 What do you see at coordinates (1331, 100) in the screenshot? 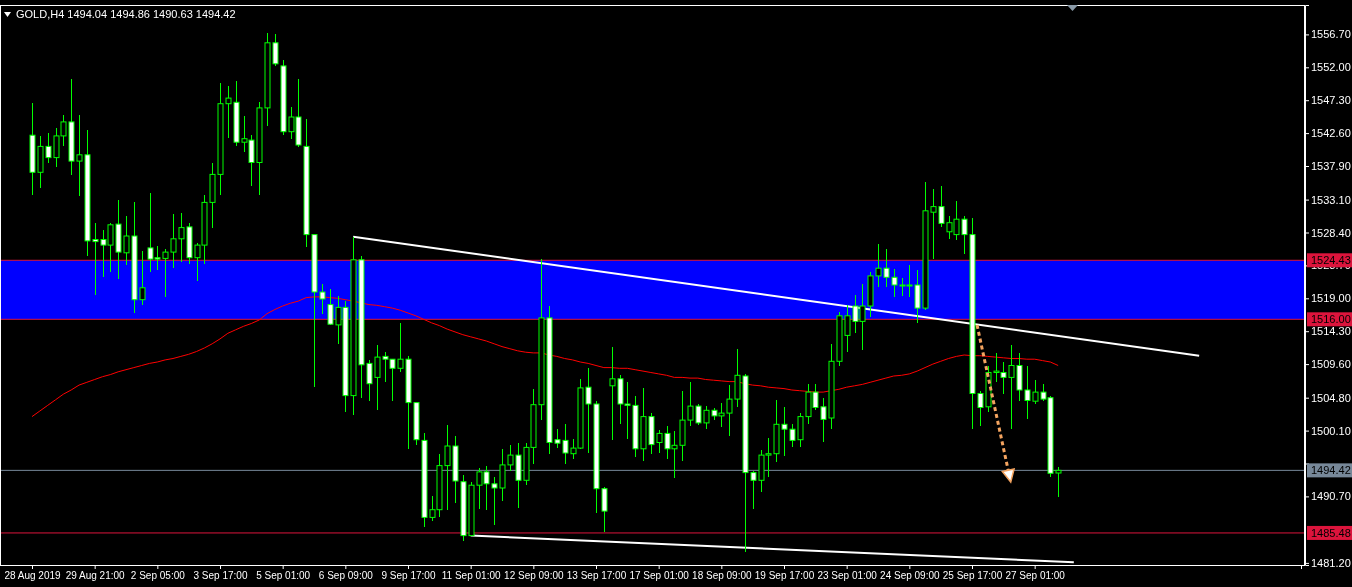
I see `y-tick-label: 1547.30` at bounding box center [1331, 100].